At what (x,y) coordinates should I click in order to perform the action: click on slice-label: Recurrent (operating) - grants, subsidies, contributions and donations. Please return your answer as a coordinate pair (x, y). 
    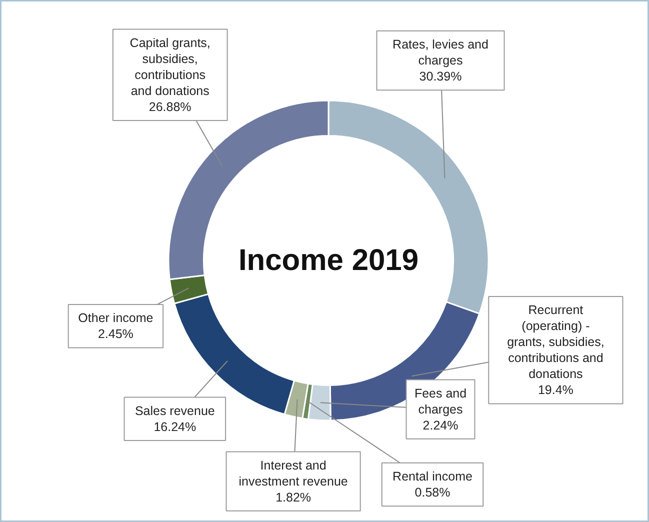
    Looking at the image, I should click on (555, 342).